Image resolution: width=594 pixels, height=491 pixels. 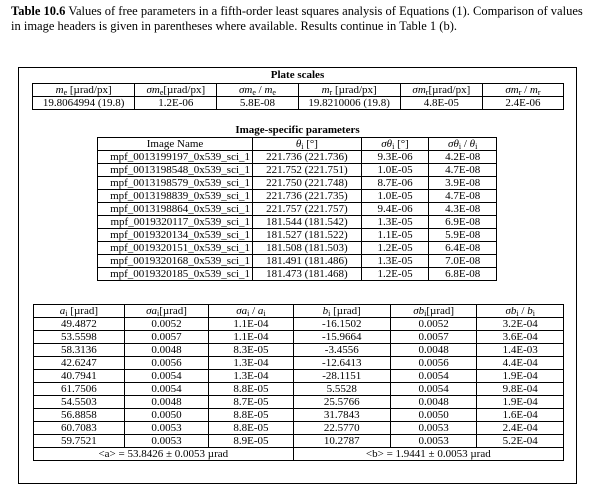 I want to click on table-cell: 8.3E-05, so click(x=251, y=350).